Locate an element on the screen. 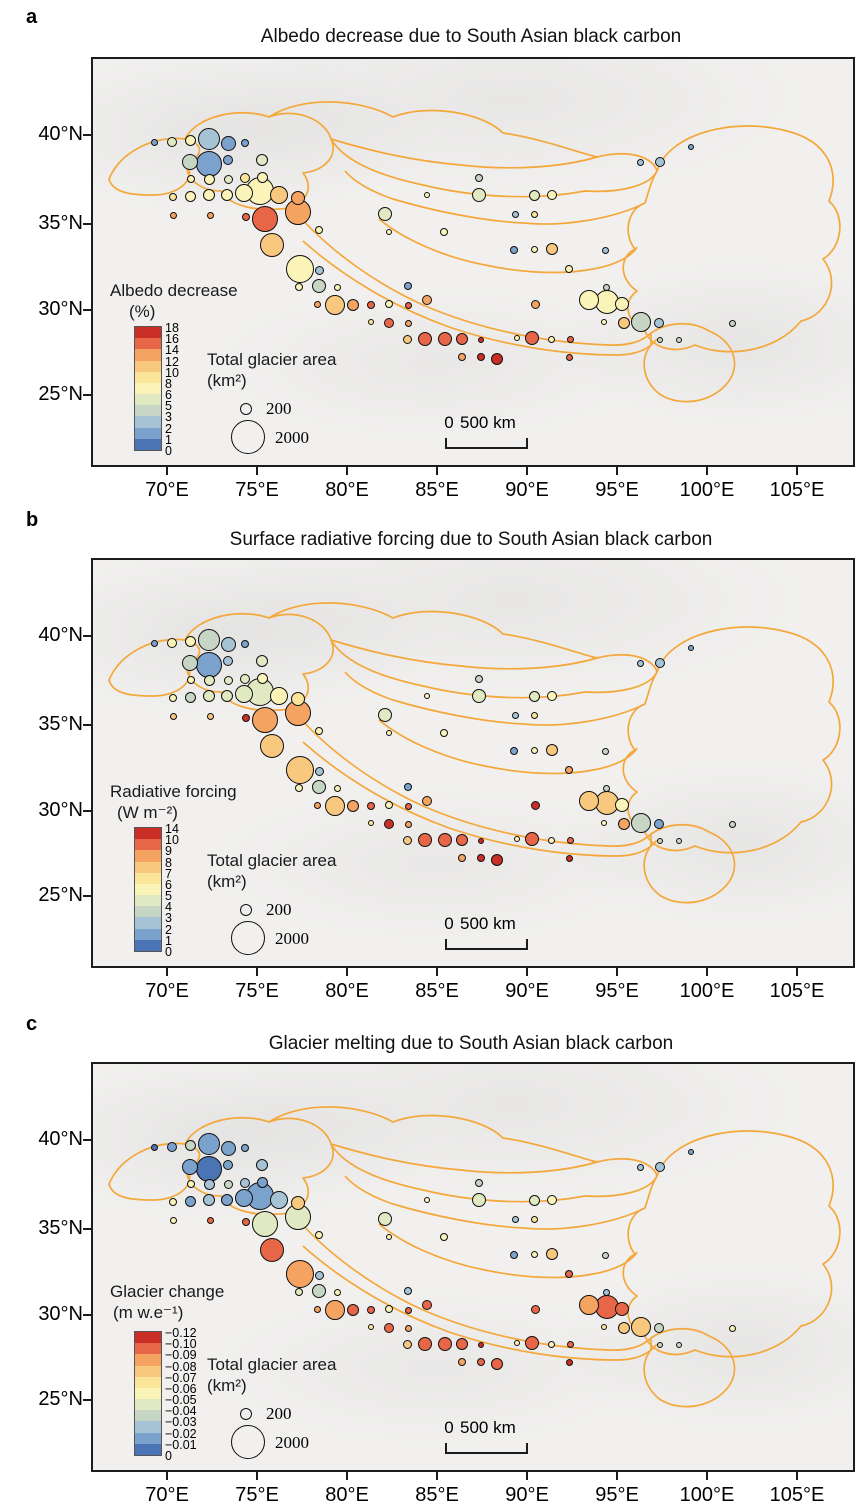 The image size is (864, 1508). legend-unit: (m w.e⁻¹) is located at coordinates (148, 1312).